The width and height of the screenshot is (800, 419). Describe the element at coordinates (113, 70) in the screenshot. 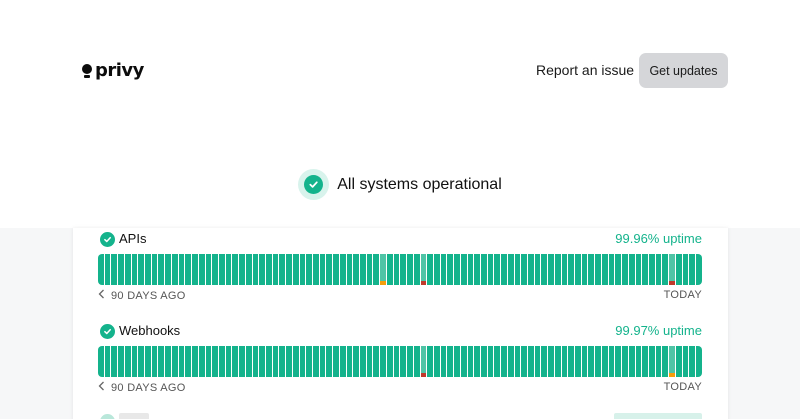

I see `brand-logo: privy` at that location.